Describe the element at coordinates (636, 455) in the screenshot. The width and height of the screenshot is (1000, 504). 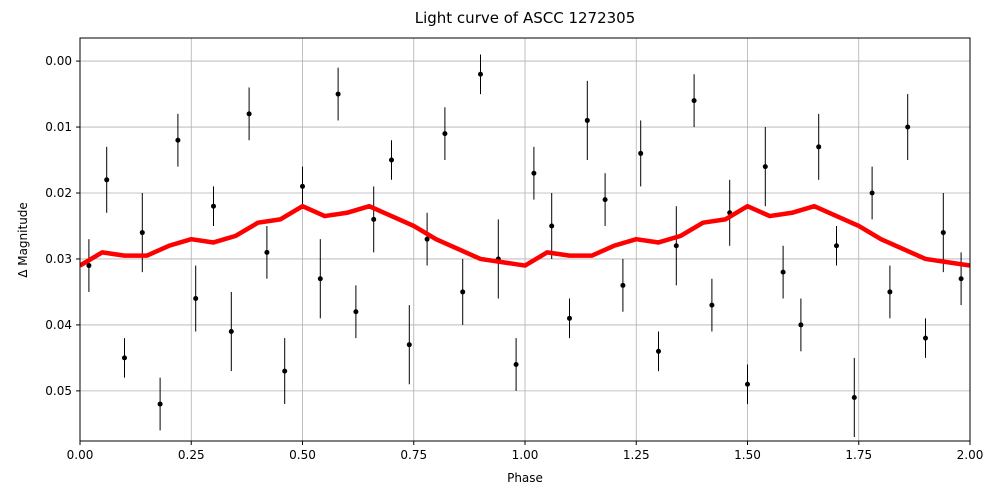
I see `x-tick-label: 1.25` at that location.